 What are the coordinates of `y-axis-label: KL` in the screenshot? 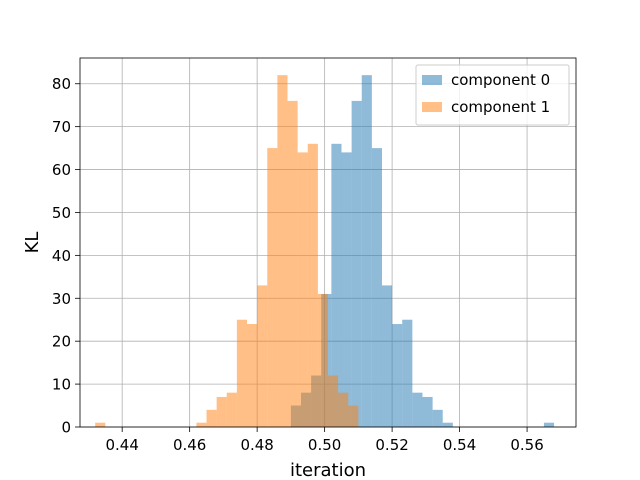 It's located at (32, 243).